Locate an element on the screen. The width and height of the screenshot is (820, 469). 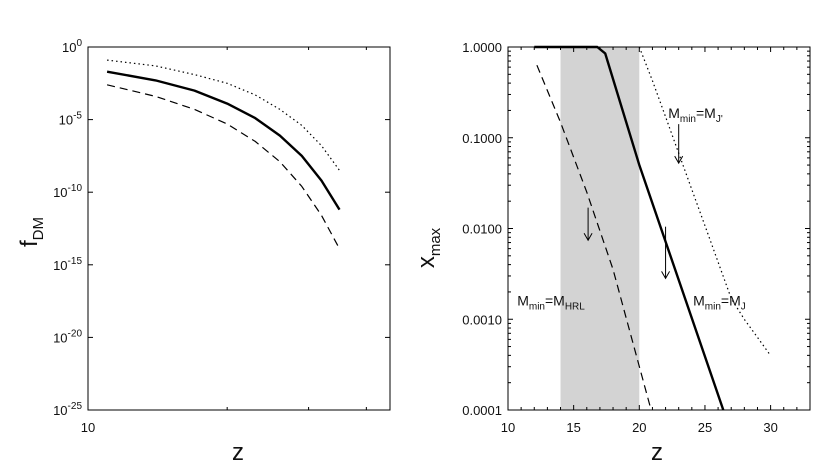
left-y-tick-label: 10⁻²⁰ is located at coordinates (67, 336).